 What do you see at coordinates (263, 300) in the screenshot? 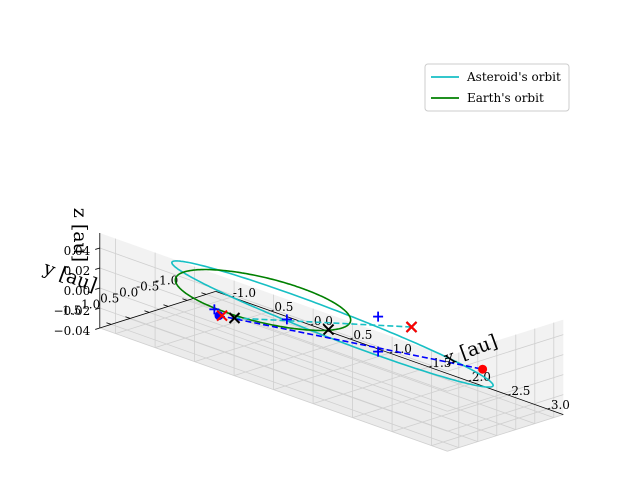
I see `earth-orbit-line` at bounding box center [263, 300].